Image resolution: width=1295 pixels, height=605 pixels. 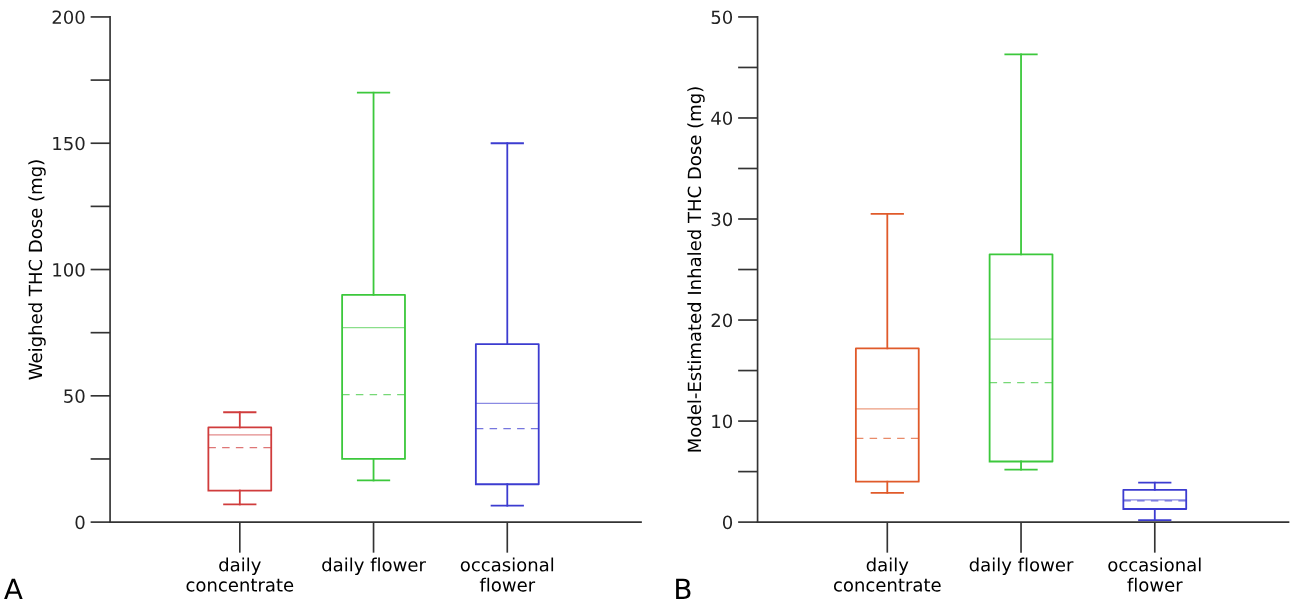 What do you see at coordinates (13, 588) in the screenshot?
I see `text: A` at bounding box center [13, 588].